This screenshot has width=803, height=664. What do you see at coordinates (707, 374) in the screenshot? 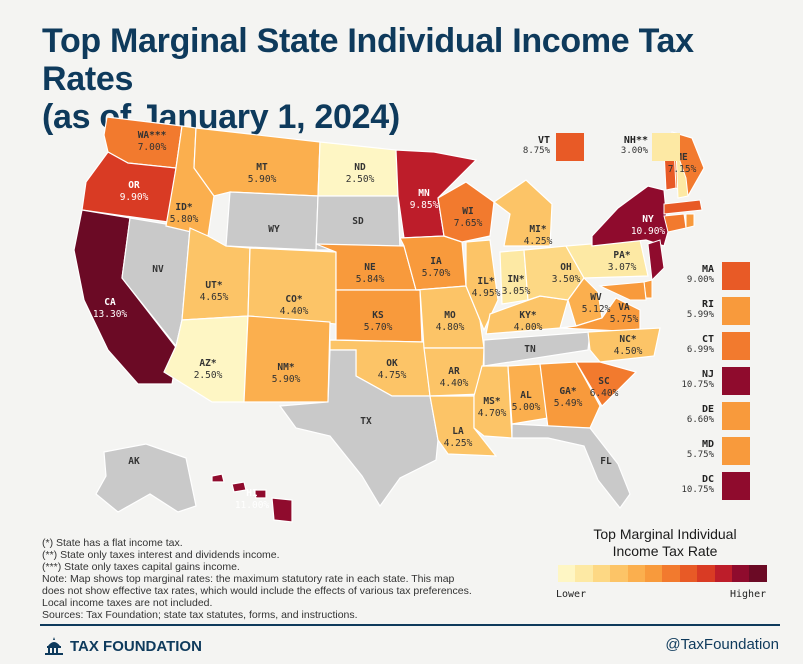
I see `callout-abbr: NJ` at bounding box center [707, 374].